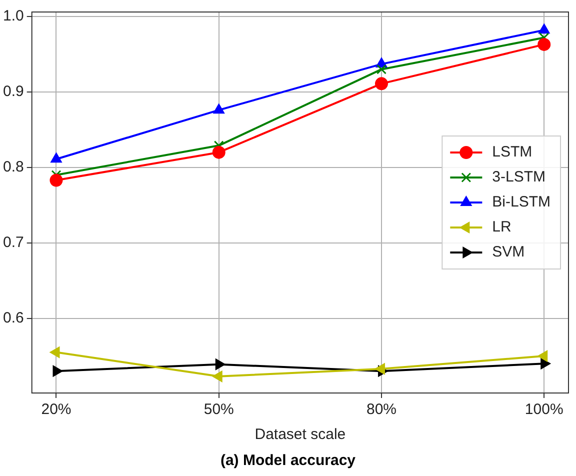  I want to click on y-tick-label: 0.7, so click(13, 243).